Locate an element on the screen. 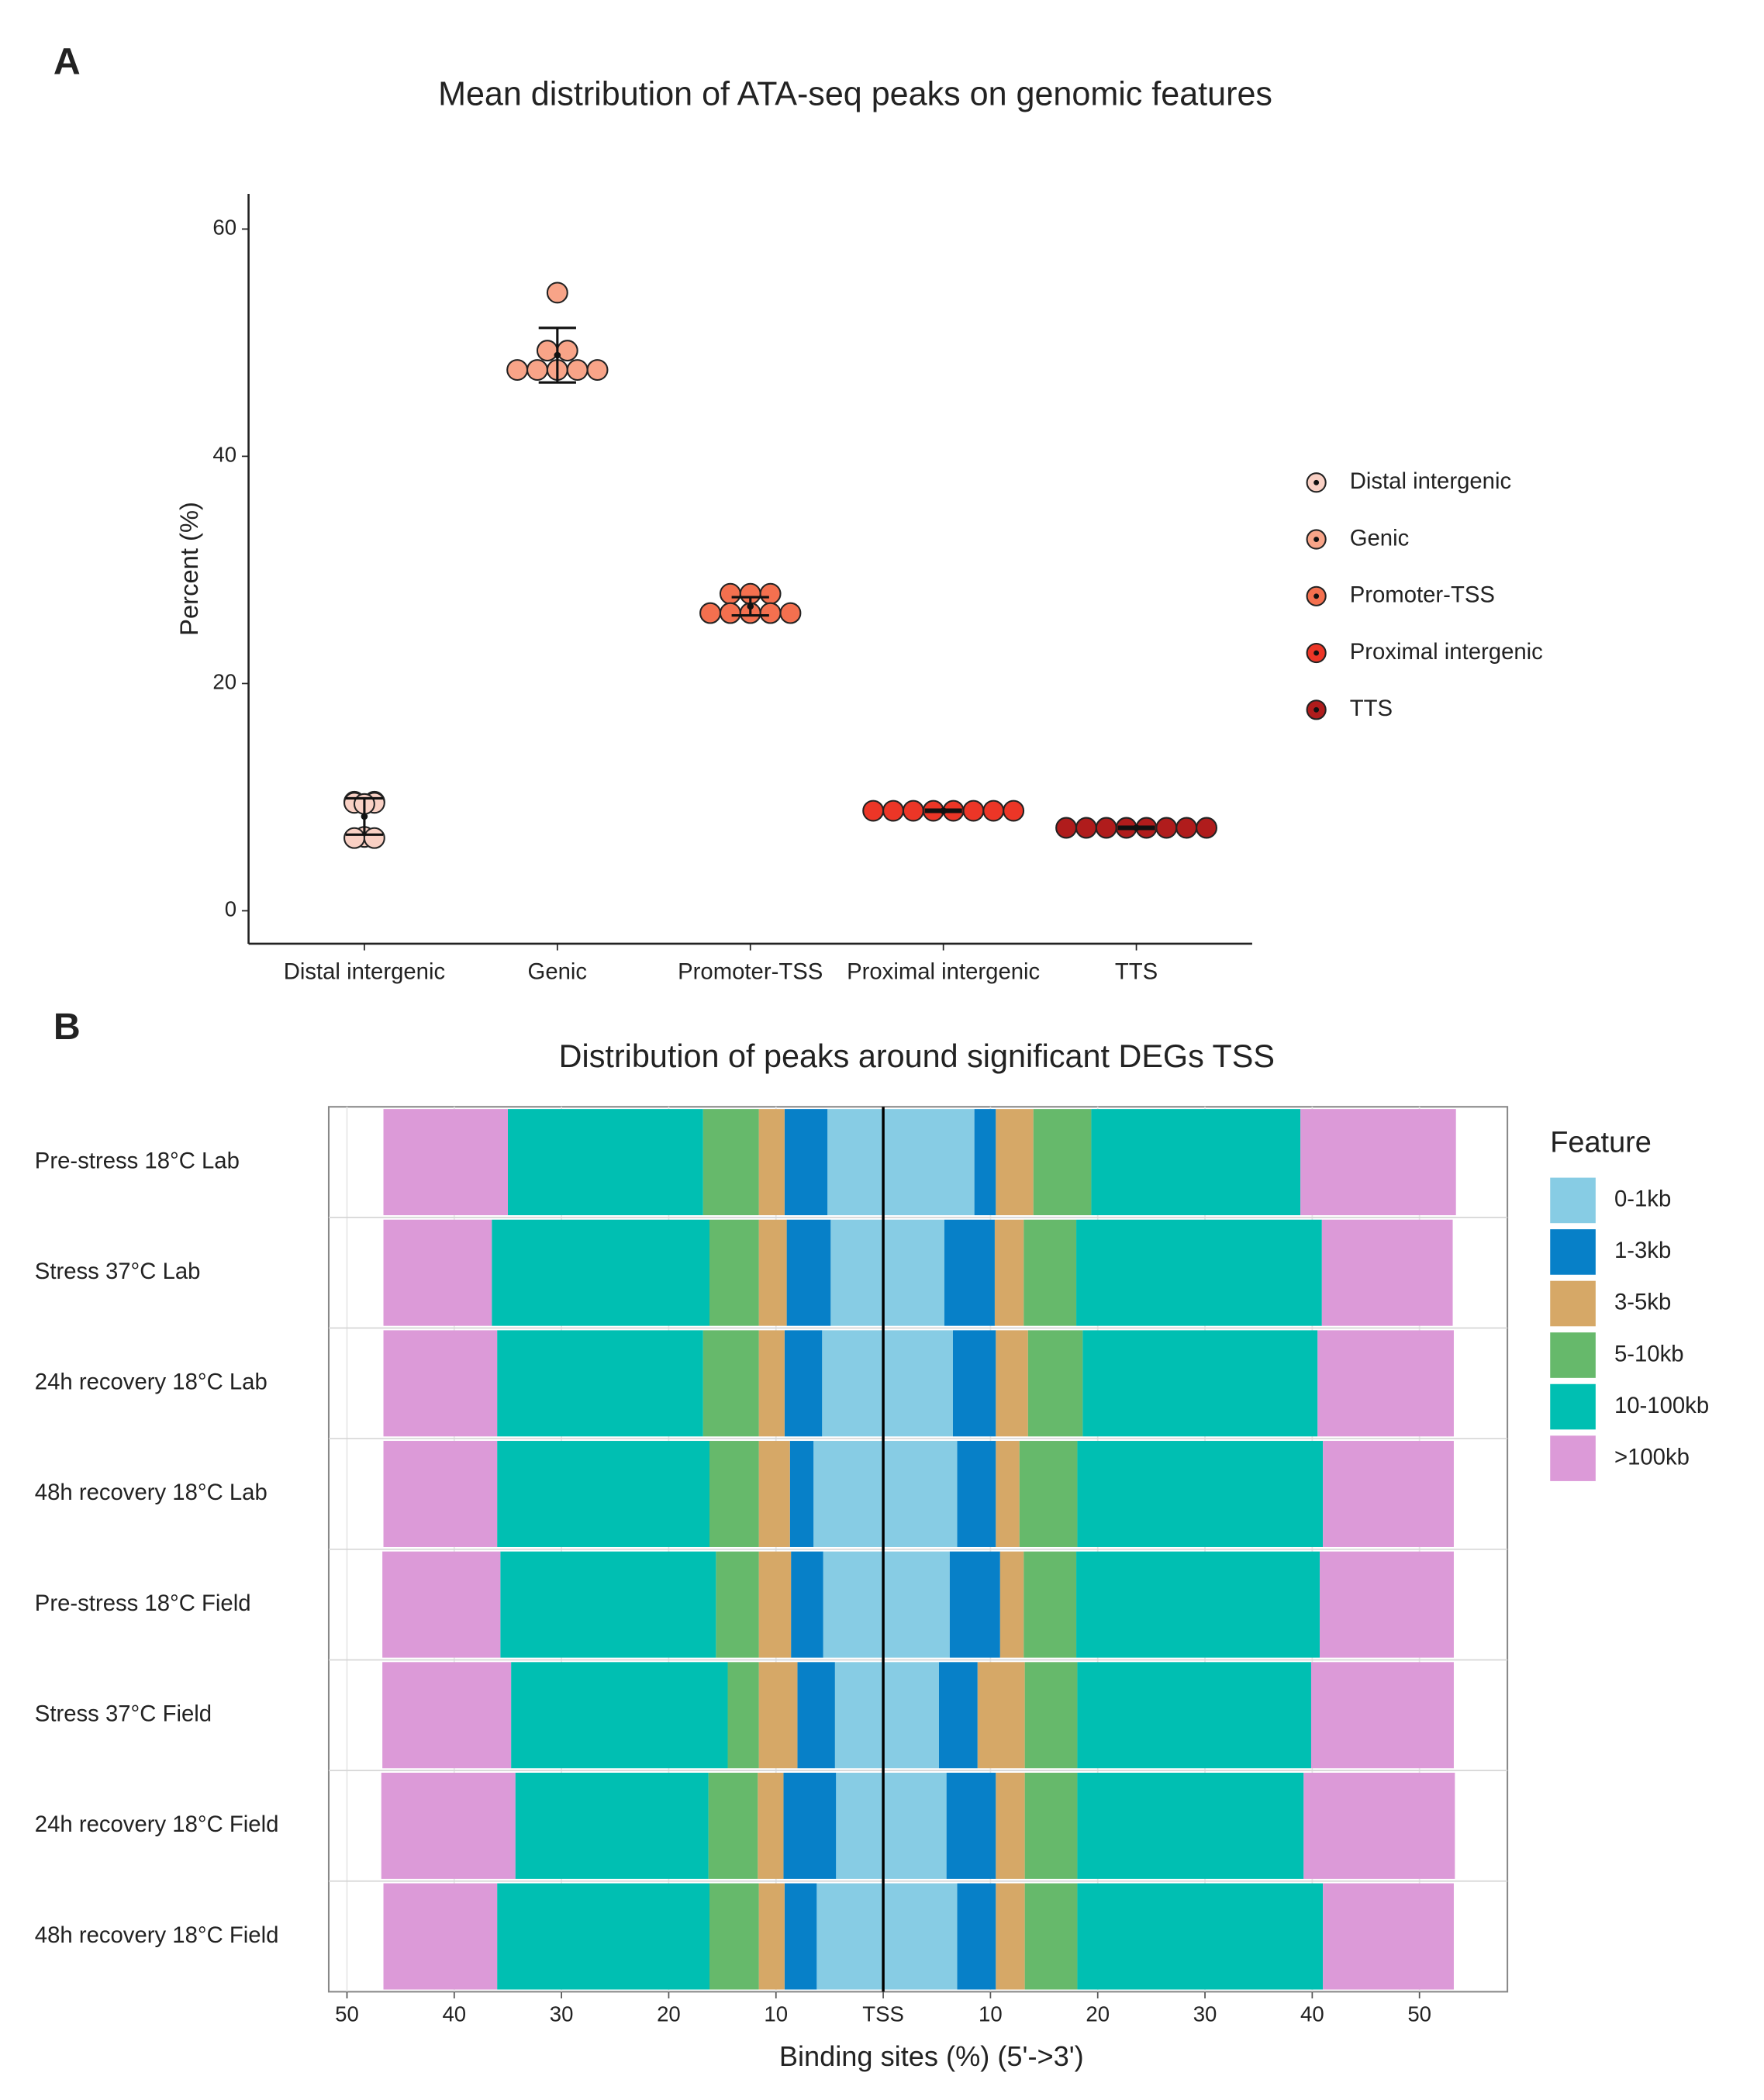  x-tick-label: Distal intergenic is located at coordinates (364, 972).